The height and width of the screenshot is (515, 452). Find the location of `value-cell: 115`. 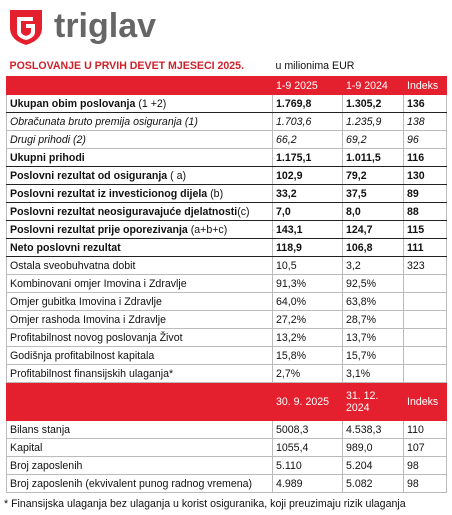

value-cell: 115 is located at coordinates (425, 229).